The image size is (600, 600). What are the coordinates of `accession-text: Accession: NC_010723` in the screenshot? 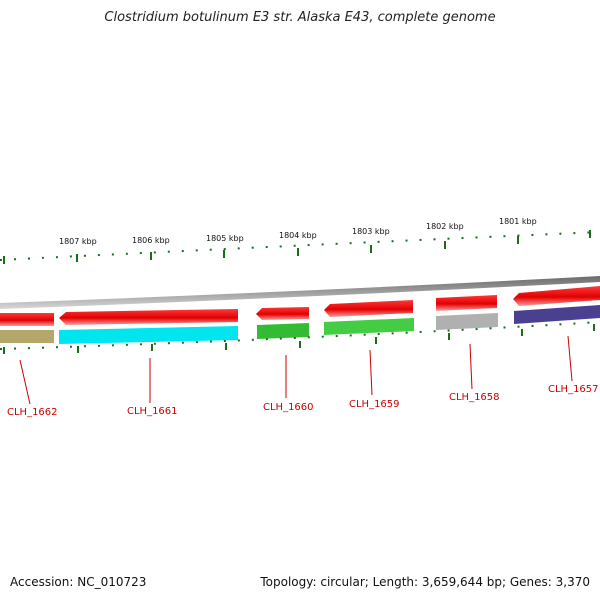 It's located at (78, 582).